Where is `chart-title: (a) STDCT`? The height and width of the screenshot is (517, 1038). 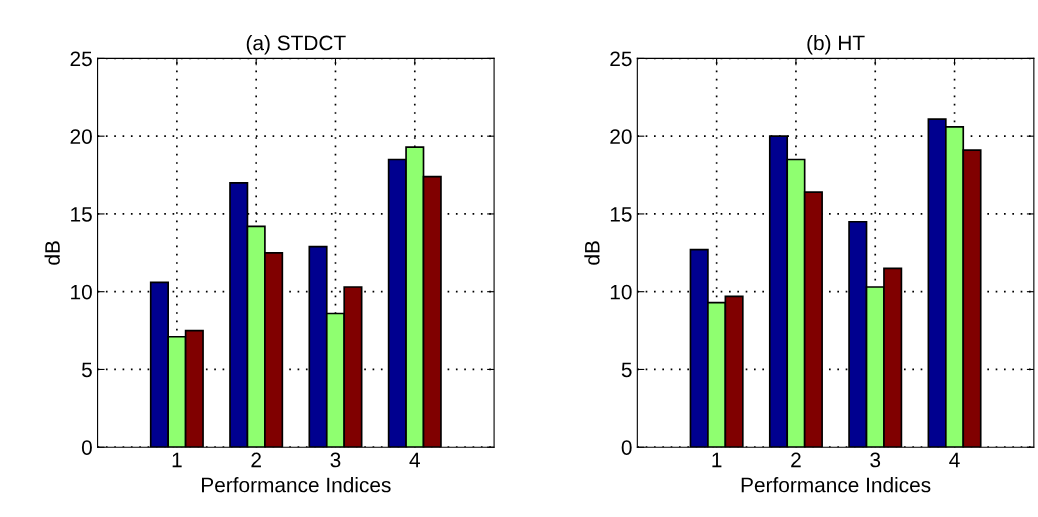 chart-title: (a) STDCT is located at coordinates (296, 44).